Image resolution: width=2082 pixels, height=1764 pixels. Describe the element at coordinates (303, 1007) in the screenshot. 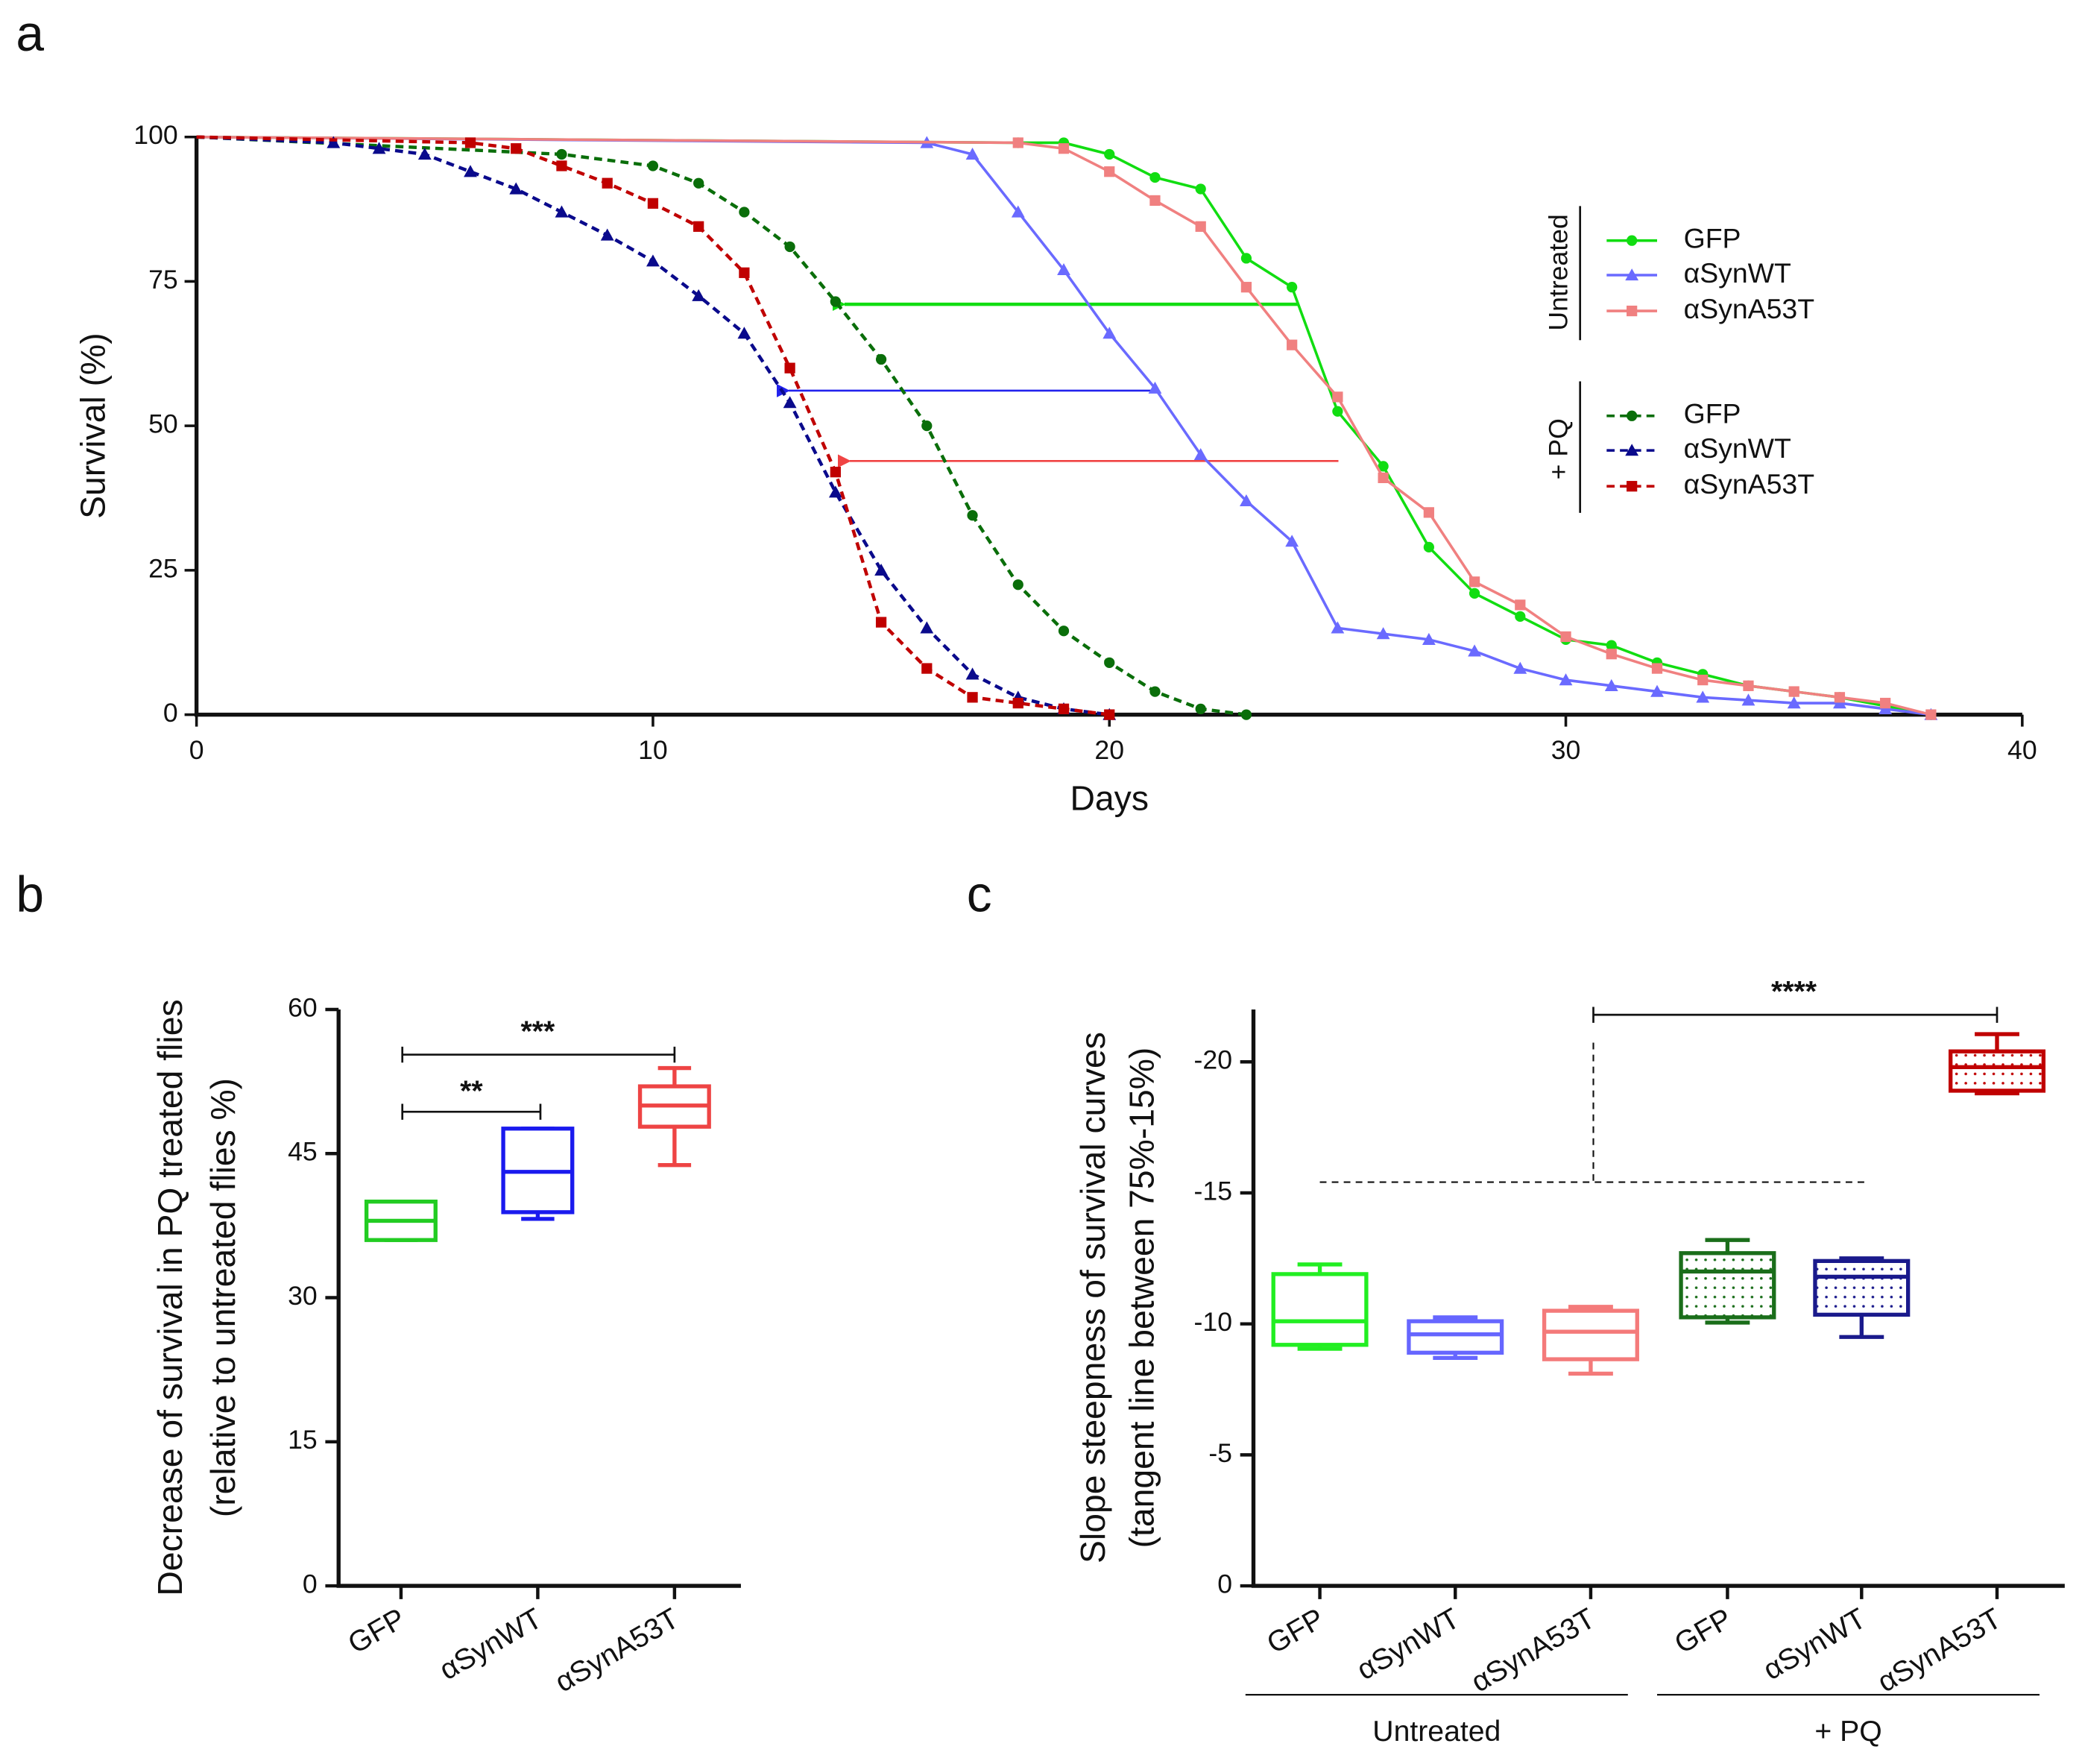

I see `y-tick-label: 60` at that location.